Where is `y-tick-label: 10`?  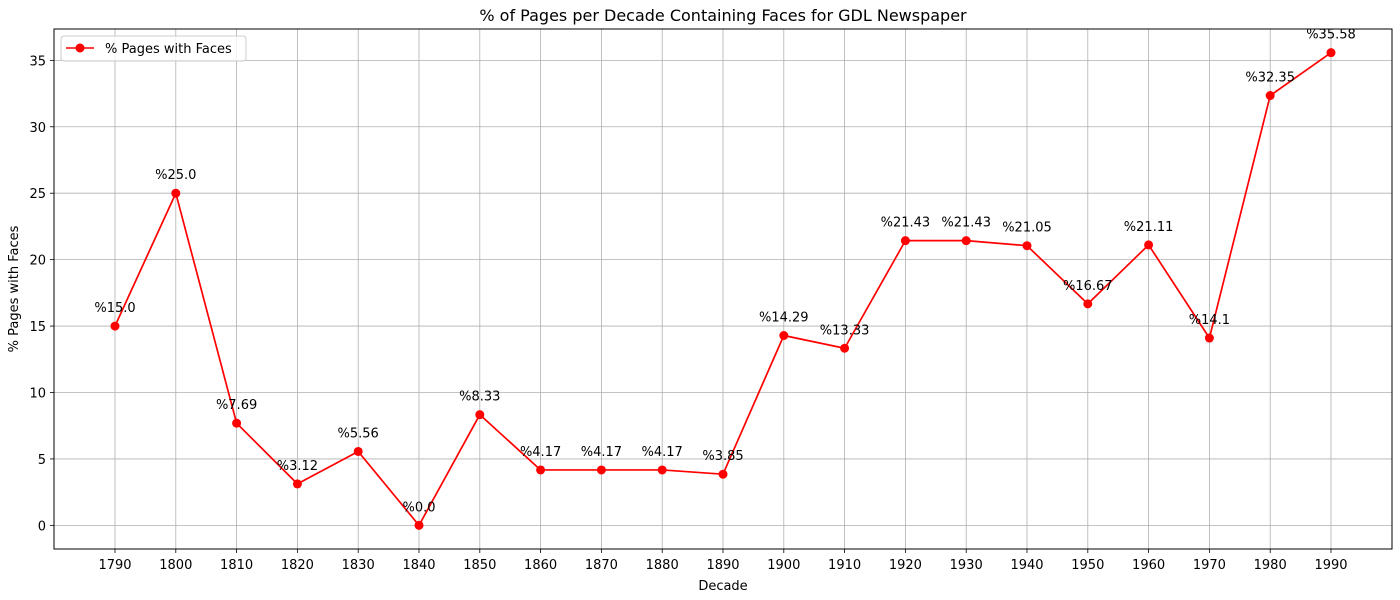 y-tick-label: 10 is located at coordinates (37, 393).